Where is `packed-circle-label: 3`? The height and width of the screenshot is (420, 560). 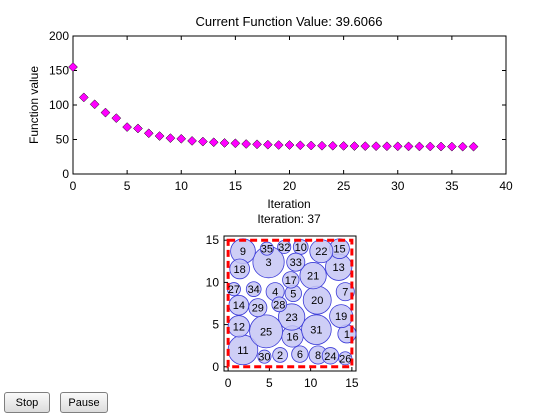
packed-circle-label: 3 is located at coordinates (268, 263).